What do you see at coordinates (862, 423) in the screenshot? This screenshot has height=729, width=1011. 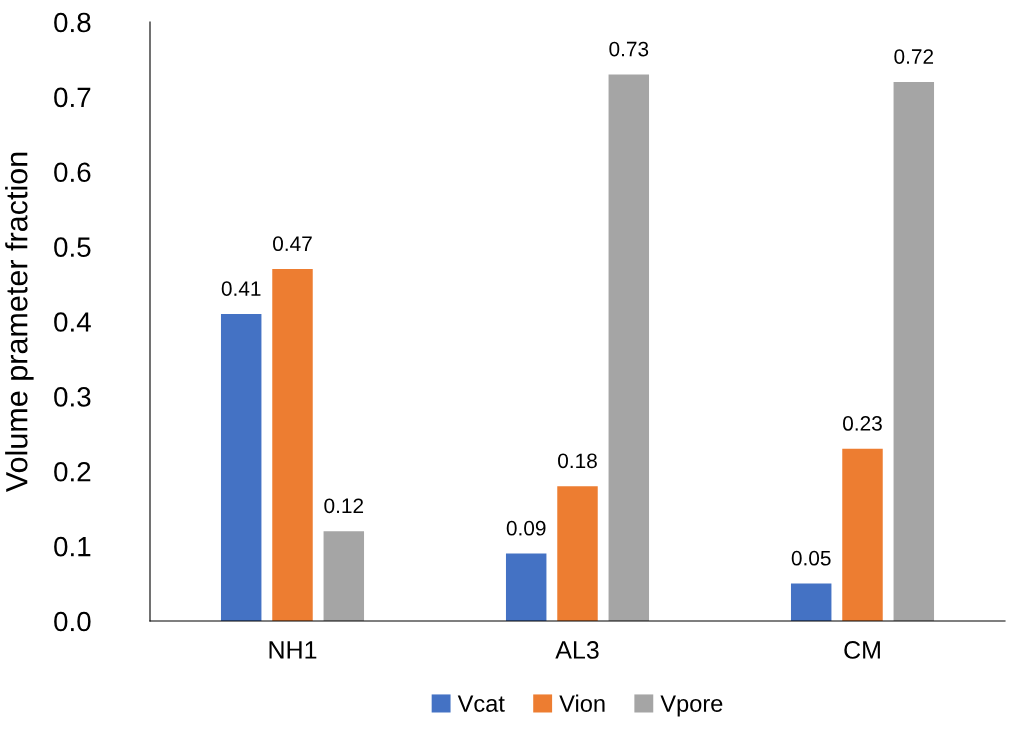 I see `data-label: 0.23` at bounding box center [862, 423].